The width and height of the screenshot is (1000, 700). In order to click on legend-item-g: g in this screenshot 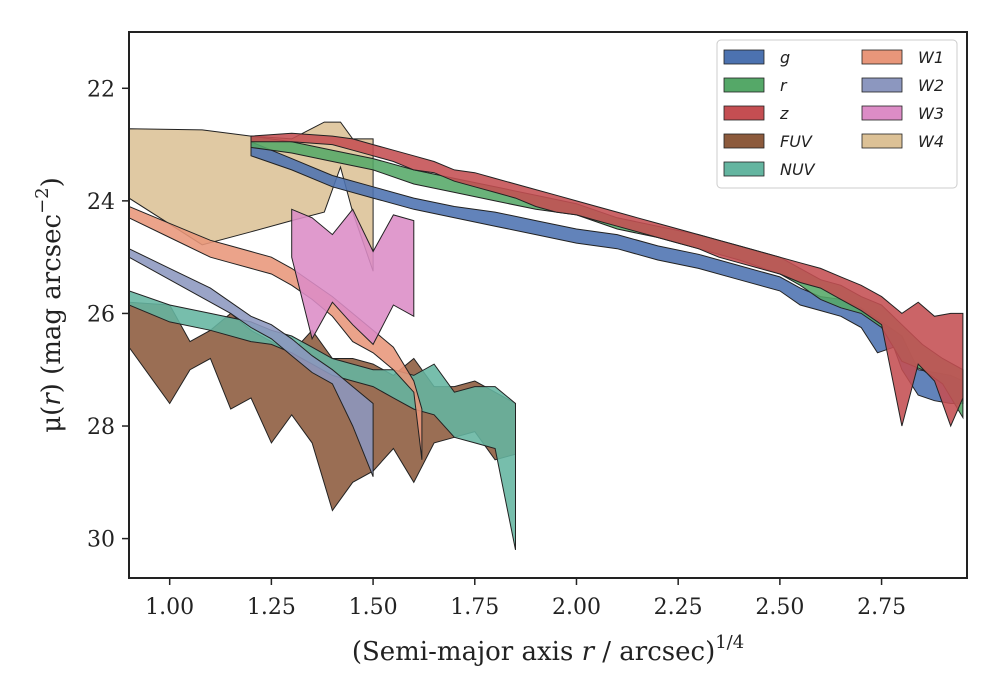, I will do `click(756, 57)`.